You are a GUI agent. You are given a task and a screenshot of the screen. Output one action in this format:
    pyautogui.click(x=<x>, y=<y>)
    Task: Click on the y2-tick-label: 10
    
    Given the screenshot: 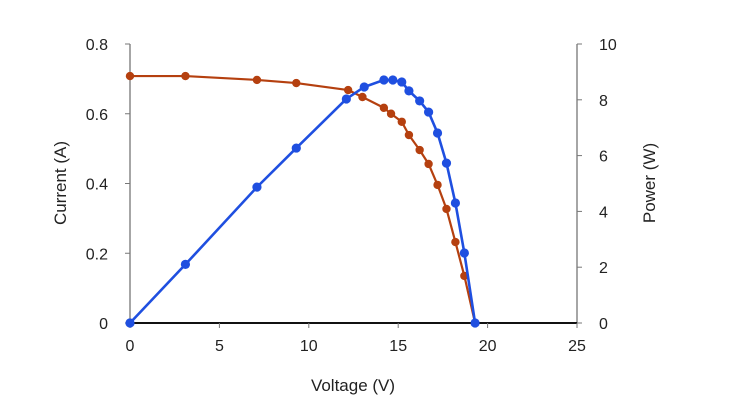 What is the action you would take?
    pyautogui.click(x=608, y=45)
    